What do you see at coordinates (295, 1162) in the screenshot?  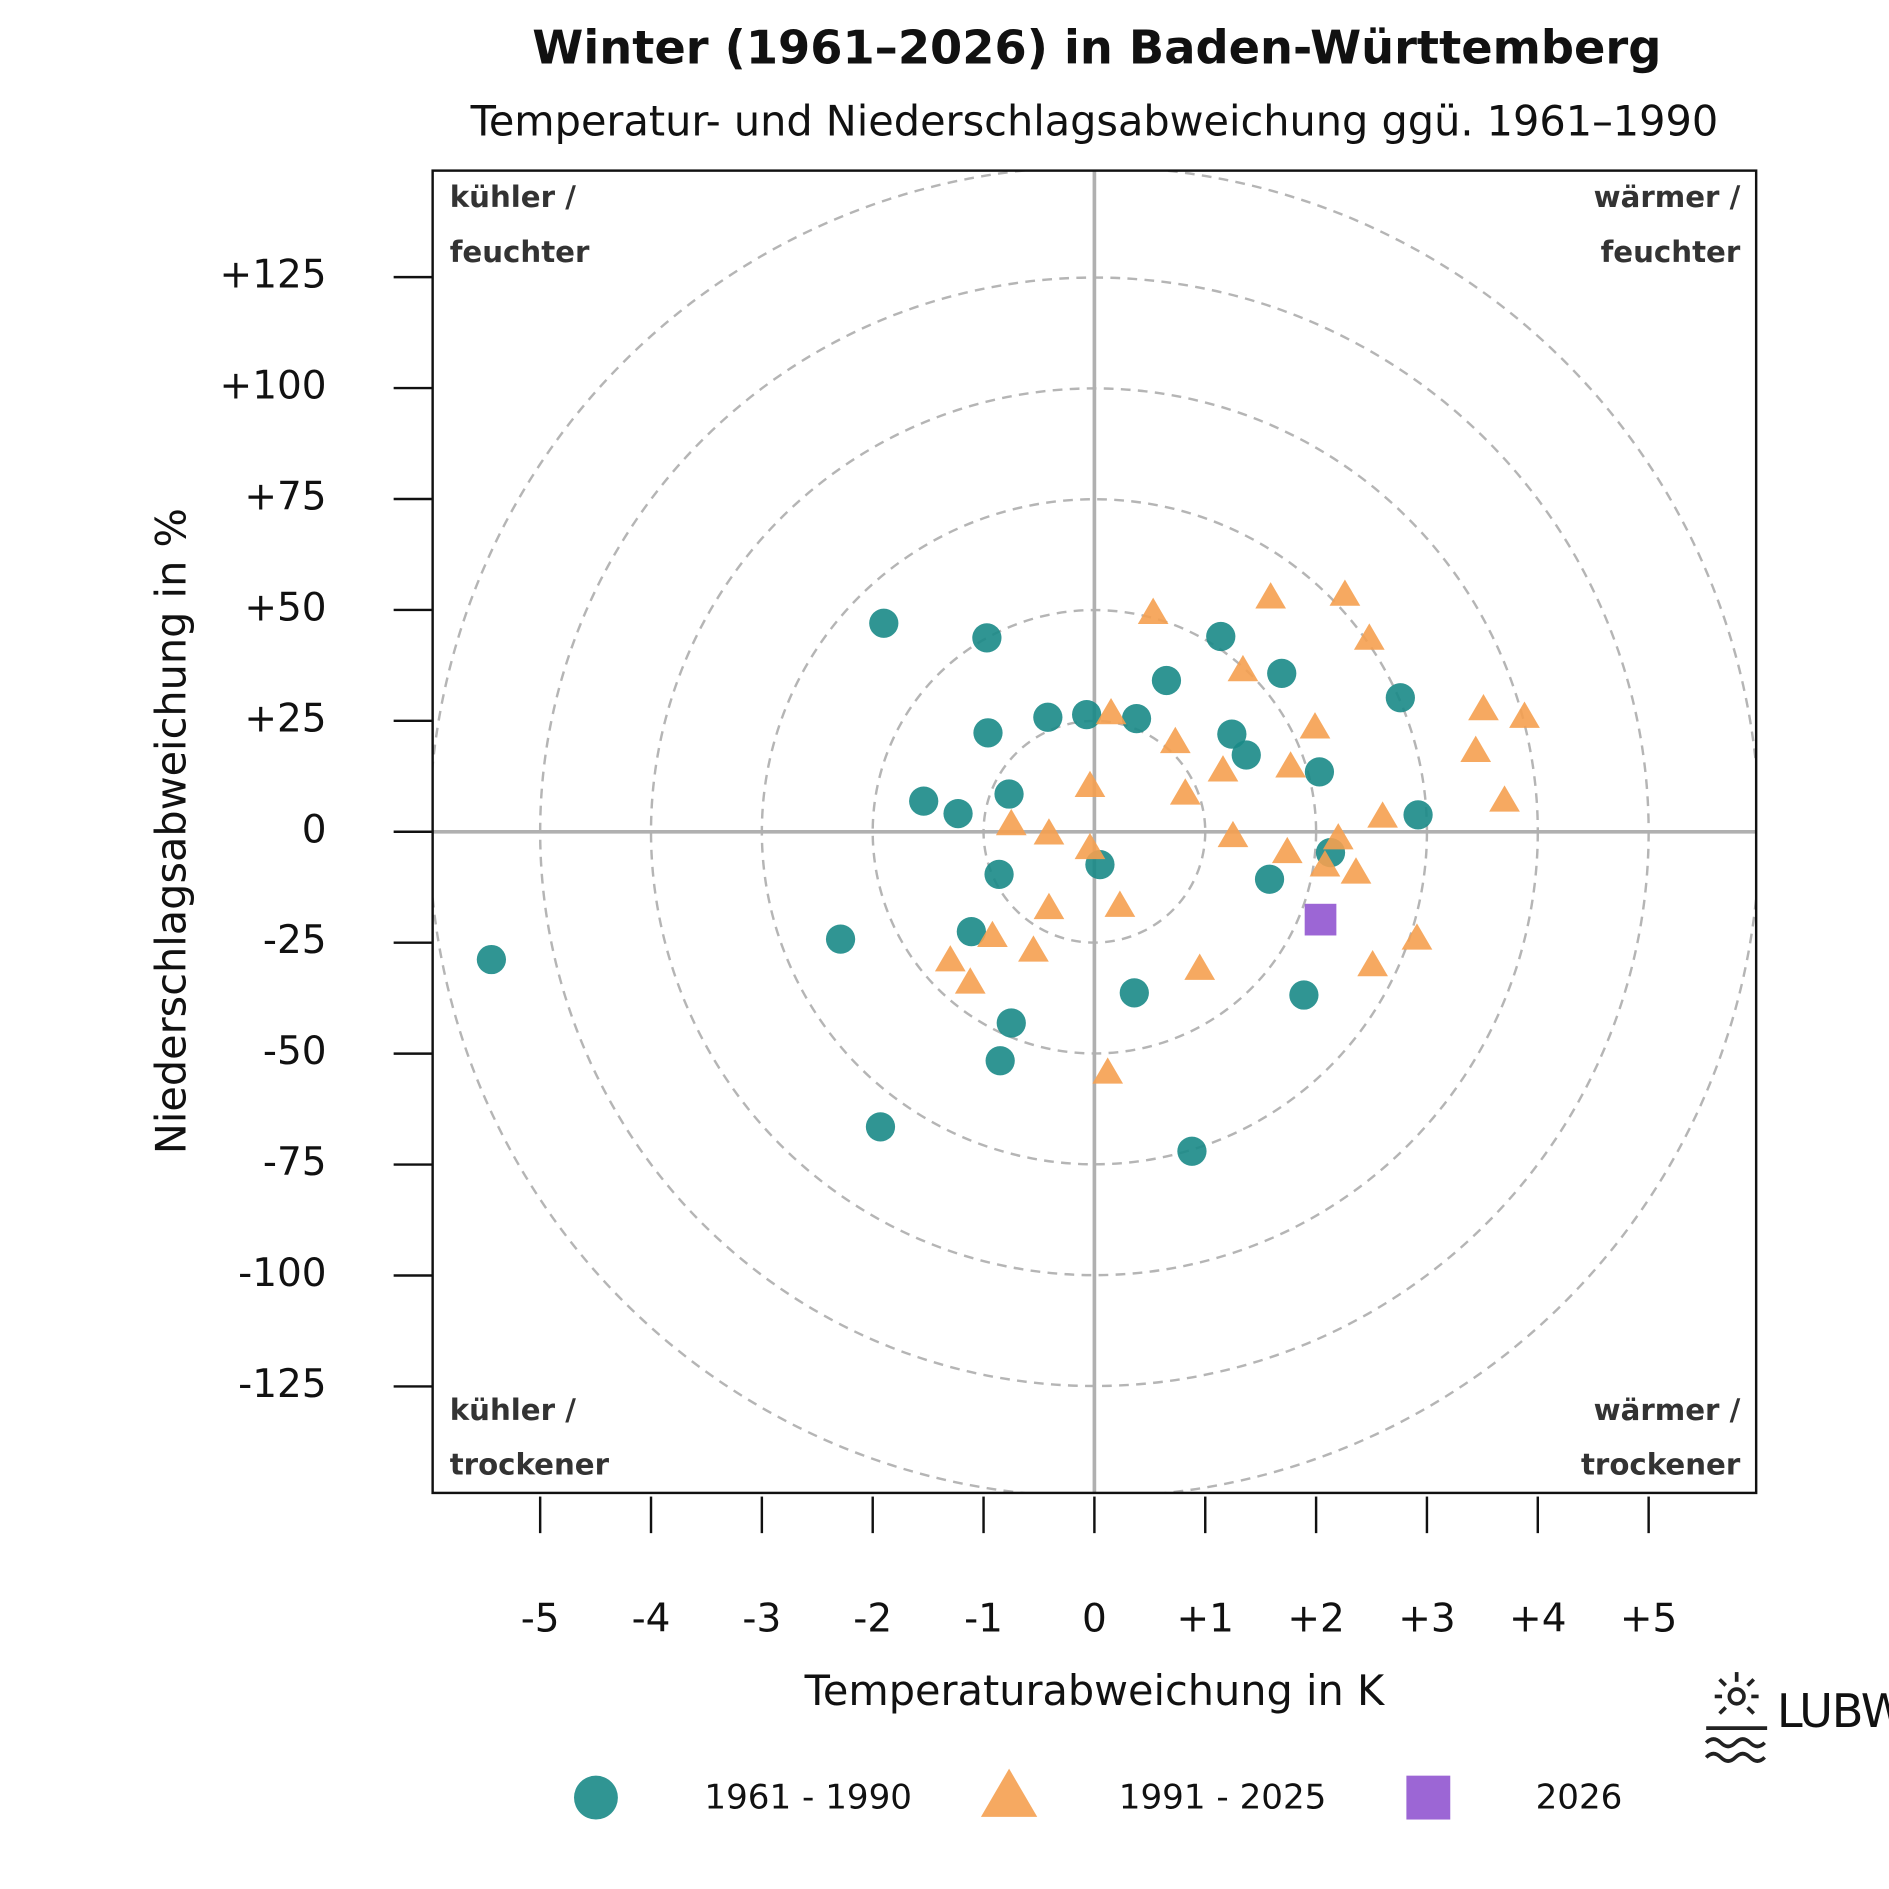 I see `y-tick-label: -75` at bounding box center [295, 1162].